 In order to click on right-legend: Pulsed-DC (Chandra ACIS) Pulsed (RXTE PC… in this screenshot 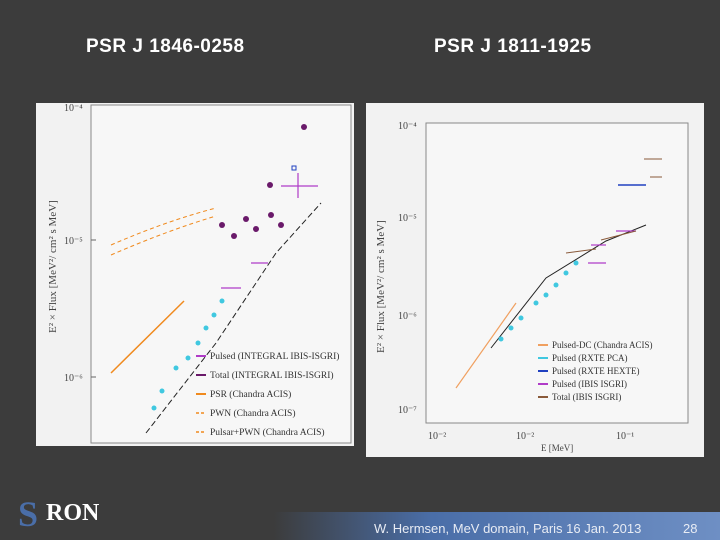, I will do `click(595, 371)`.